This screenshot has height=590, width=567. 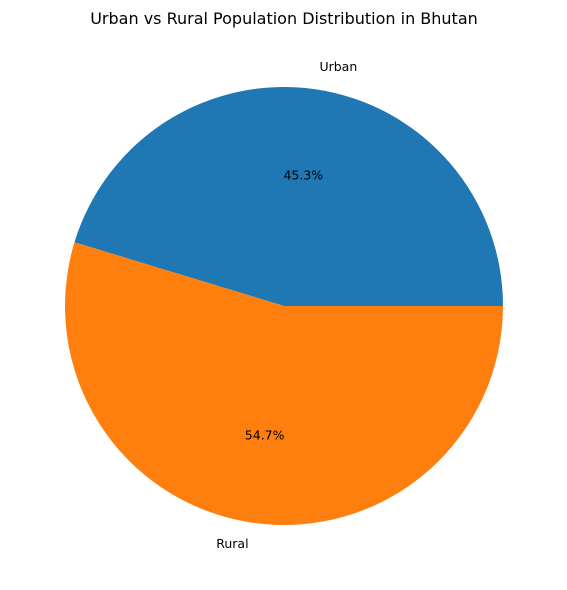 I want to click on slice-label-rural: Rural, so click(x=232, y=543).